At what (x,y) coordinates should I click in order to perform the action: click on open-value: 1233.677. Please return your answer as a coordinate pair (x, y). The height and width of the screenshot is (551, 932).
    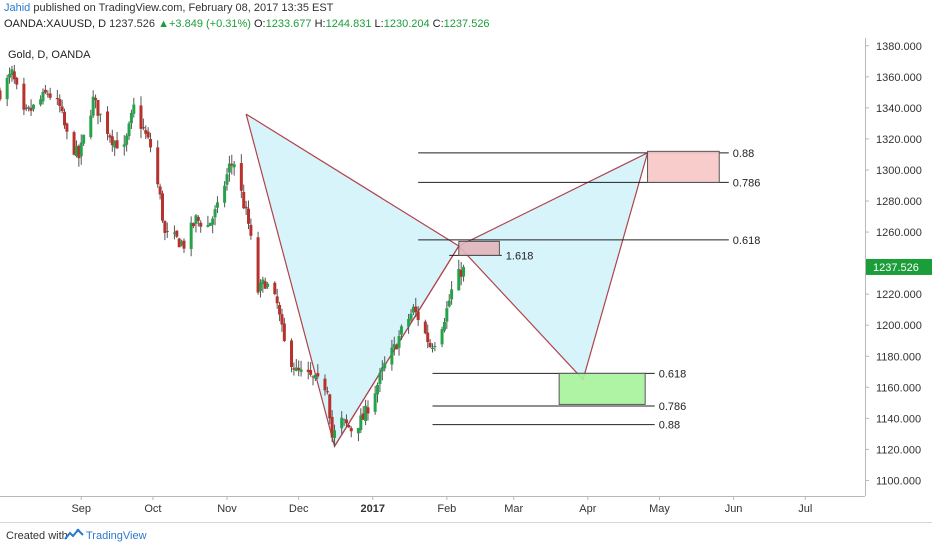
    Looking at the image, I should click on (288, 24).